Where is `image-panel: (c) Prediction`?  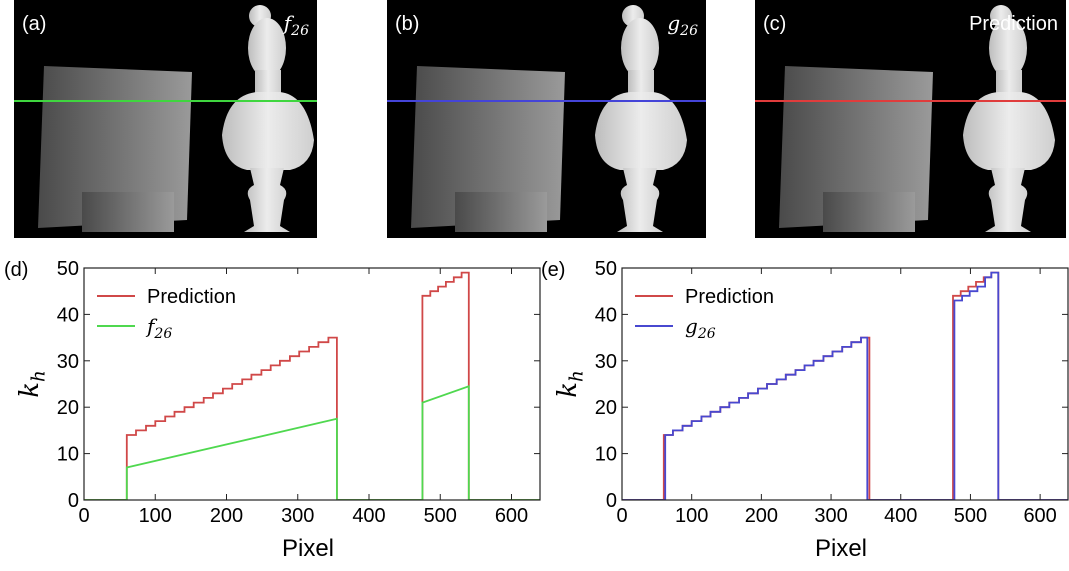 image-panel: (c) Prediction is located at coordinates (910, 119).